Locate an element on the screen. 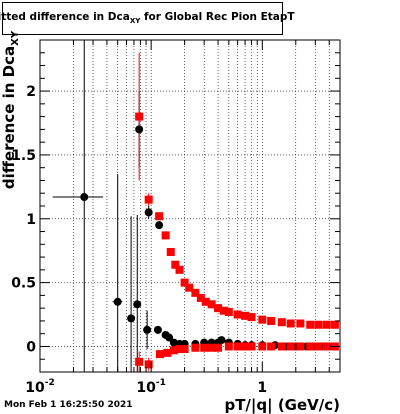  chart-title-subscript: XY is located at coordinates (135, 21).